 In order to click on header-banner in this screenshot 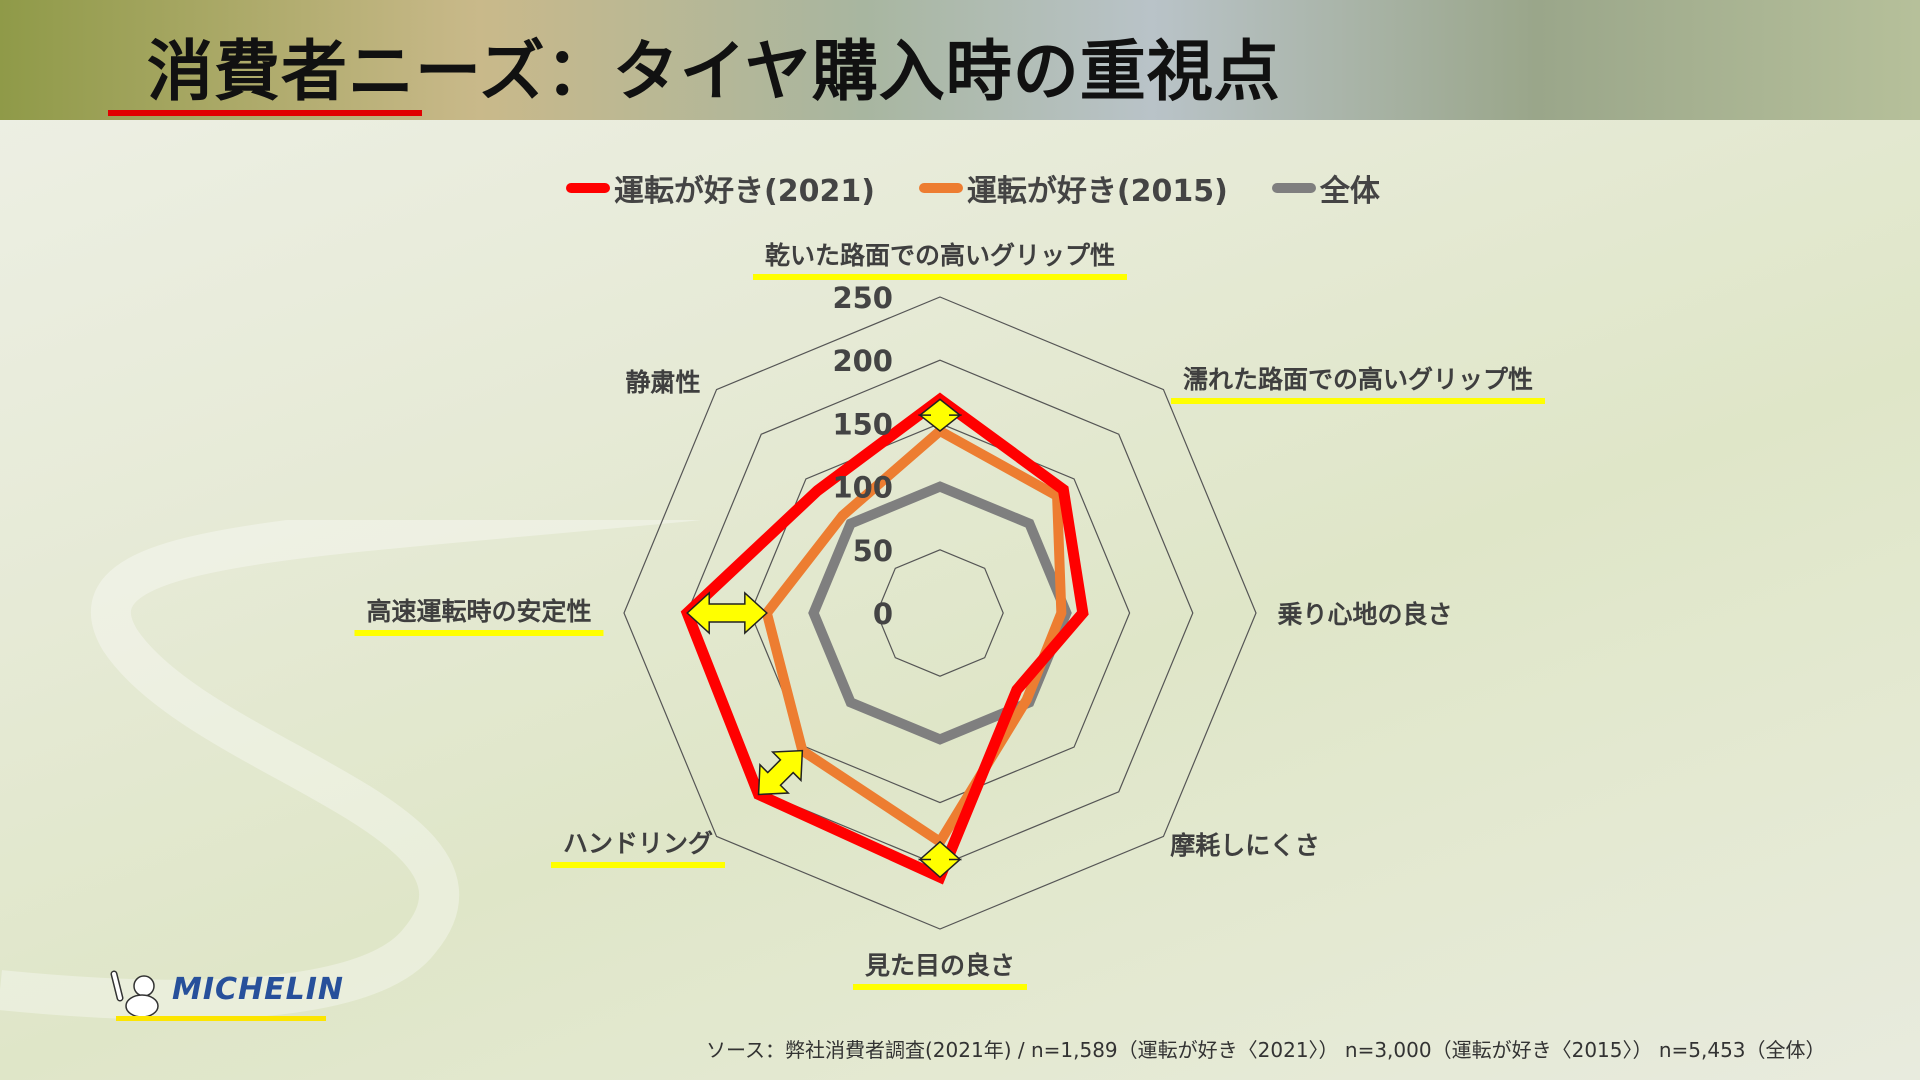, I will do `click(960, 60)`.